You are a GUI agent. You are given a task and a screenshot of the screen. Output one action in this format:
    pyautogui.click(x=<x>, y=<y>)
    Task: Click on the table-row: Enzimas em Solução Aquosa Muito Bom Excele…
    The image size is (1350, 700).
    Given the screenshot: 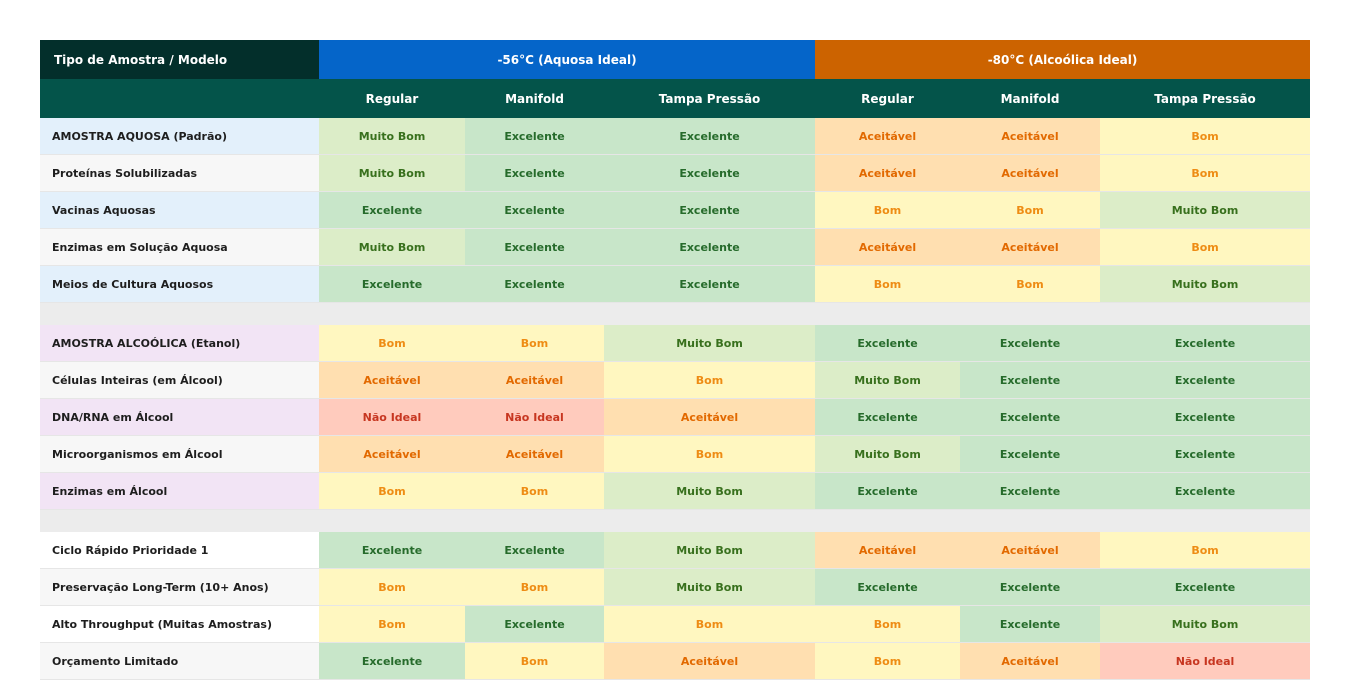 What is the action you would take?
    pyautogui.click(x=675, y=247)
    